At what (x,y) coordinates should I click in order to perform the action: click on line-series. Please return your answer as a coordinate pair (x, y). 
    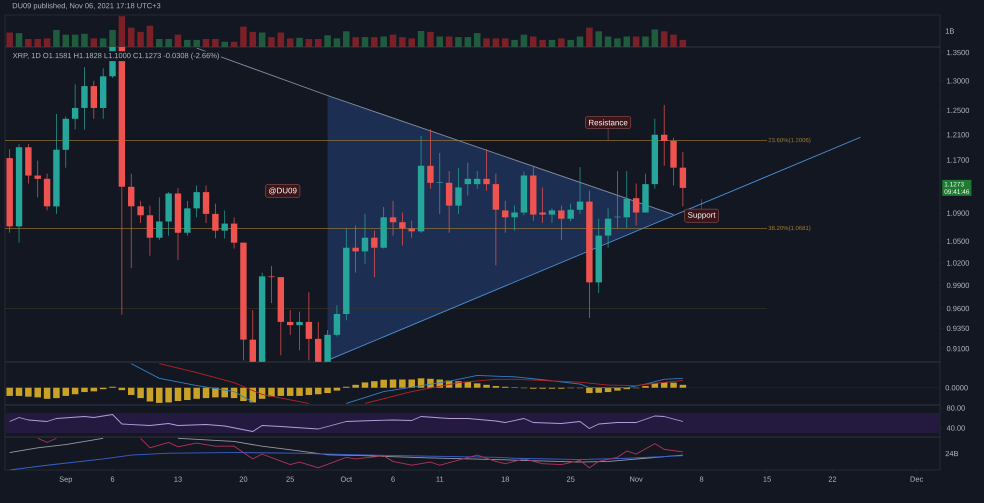
    Looking at the image, I should click on (346, 423).